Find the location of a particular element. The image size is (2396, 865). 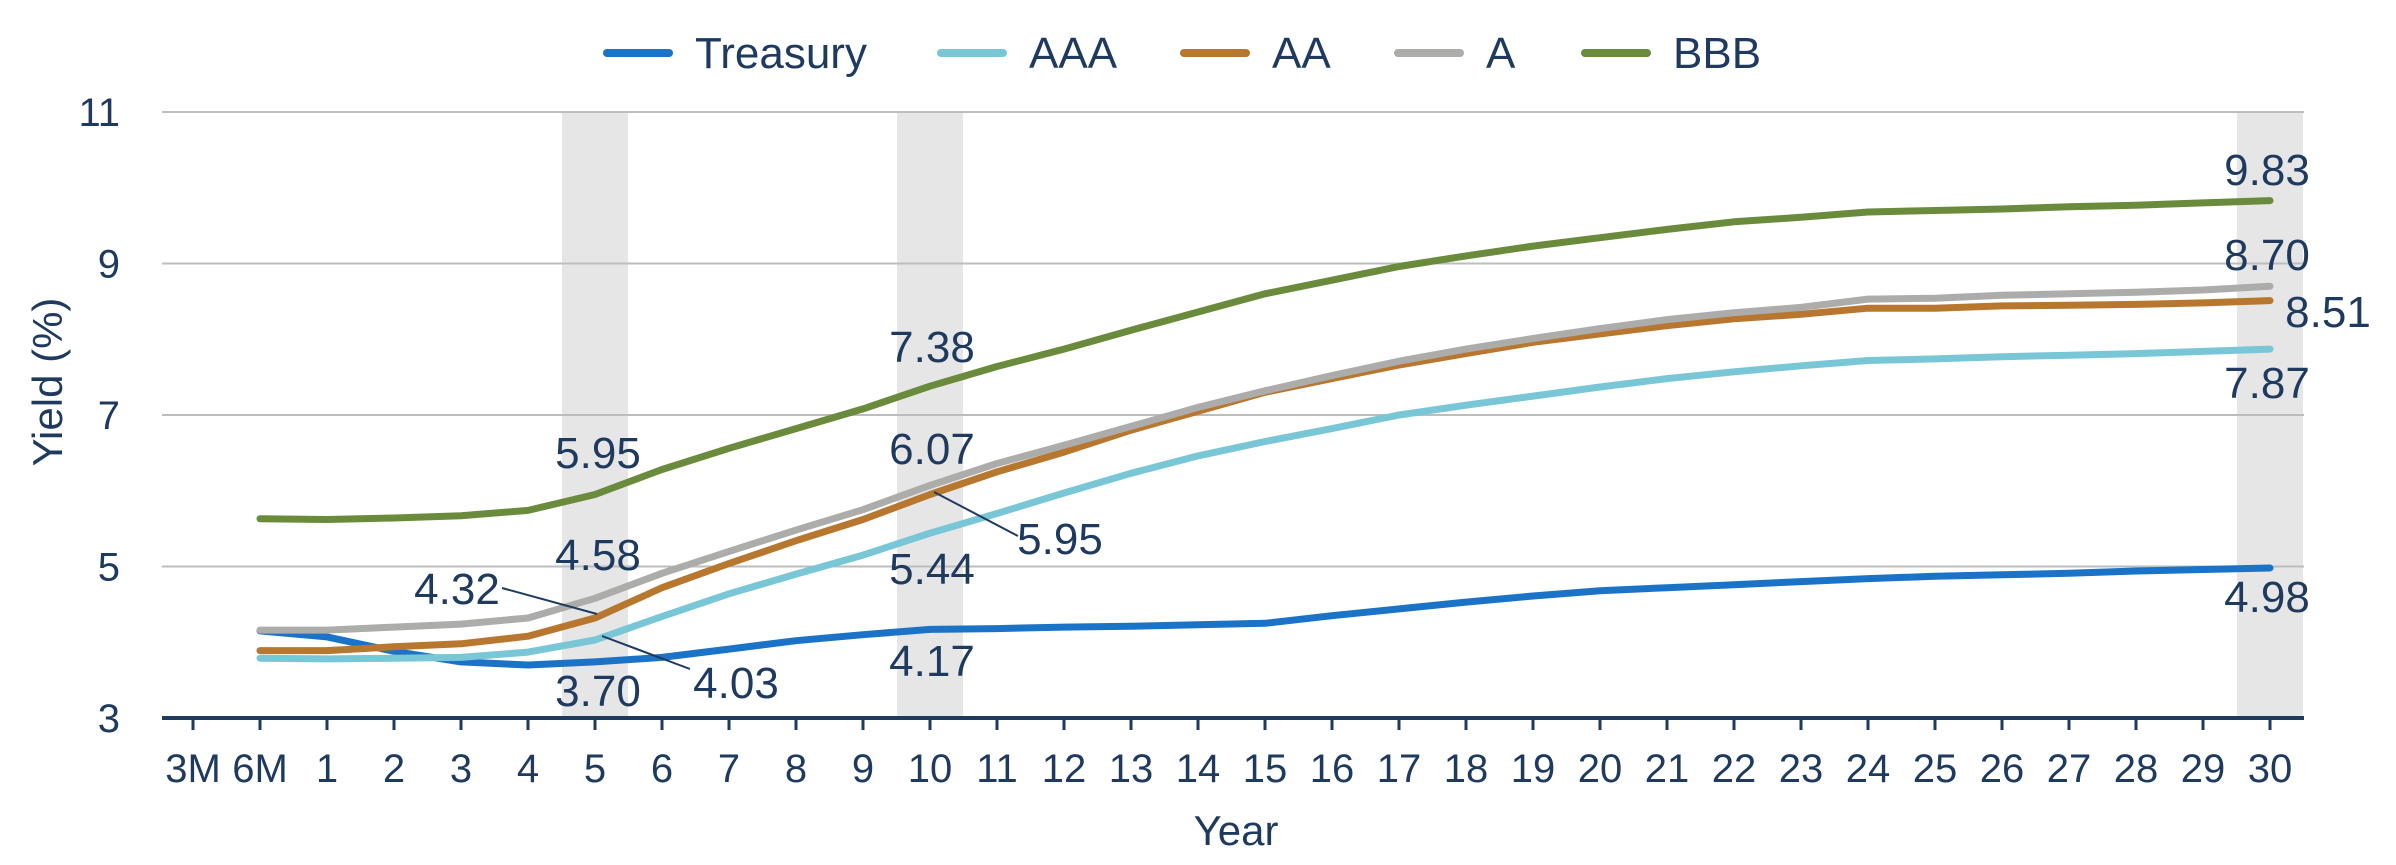

x-tick-label: 8 is located at coordinates (796, 769).